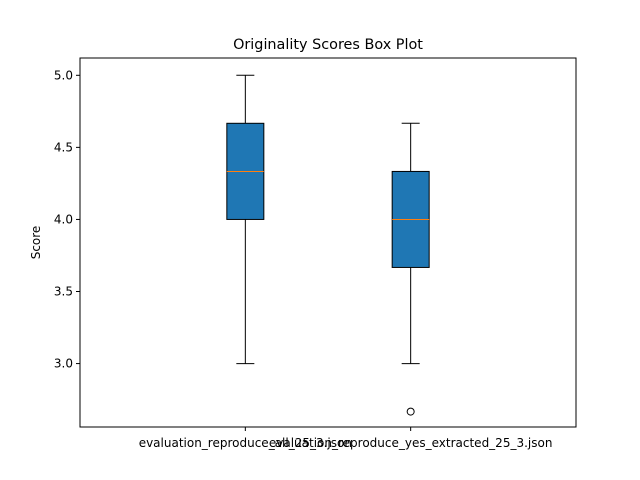 The image size is (640, 480). I want to click on x-tick-label: evaluation_reproduce_all_25_3.json, so click(245, 443).